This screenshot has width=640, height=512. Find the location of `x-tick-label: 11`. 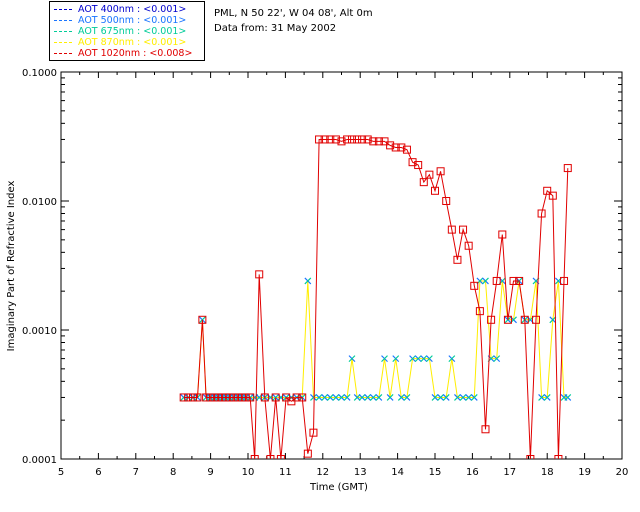

x-tick-label: 11 is located at coordinates (285, 472).